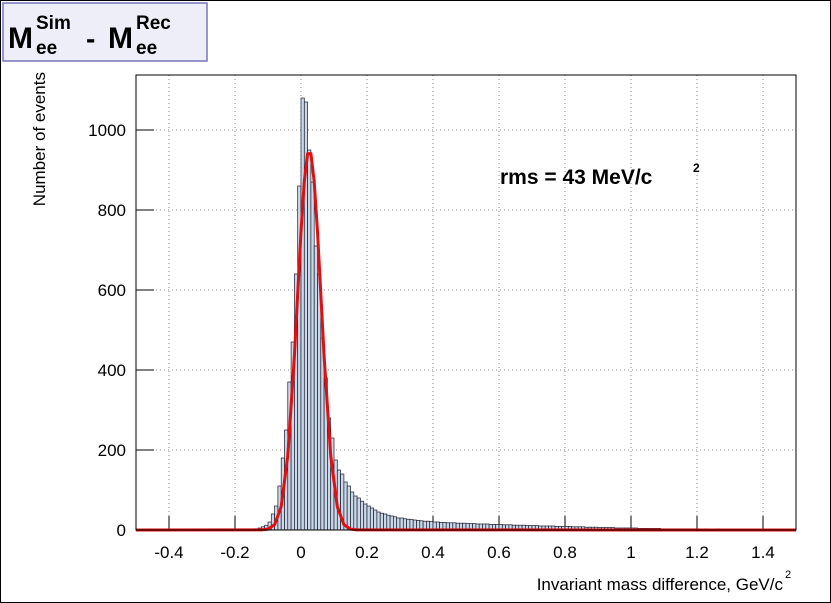 The height and width of the screenshot is (603, 831). Describe the element at coordinates (112, 210) in the screenshot. I see `y-tick-label: 800` at that location.